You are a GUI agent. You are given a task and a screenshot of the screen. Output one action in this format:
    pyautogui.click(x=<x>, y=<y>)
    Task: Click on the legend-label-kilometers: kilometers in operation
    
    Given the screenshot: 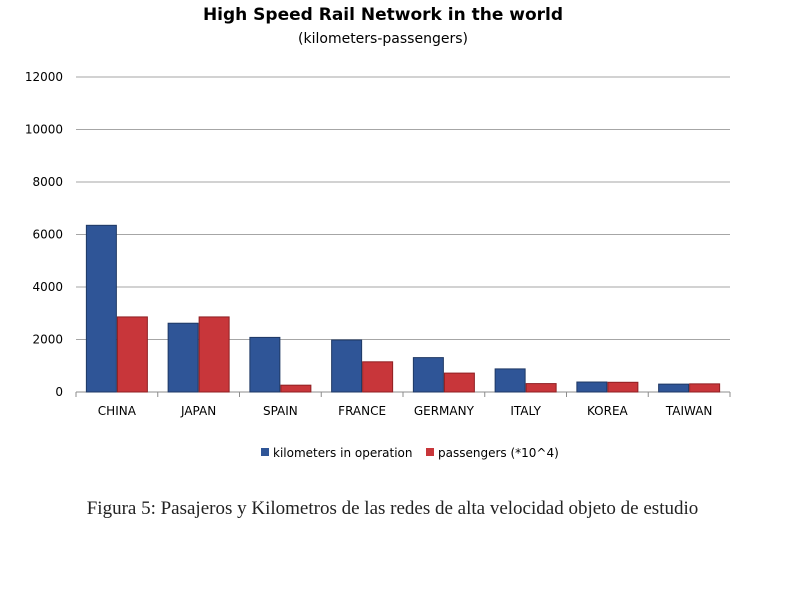 What is the action you would take?
    pyautogui.click(x=343, y=453)
    